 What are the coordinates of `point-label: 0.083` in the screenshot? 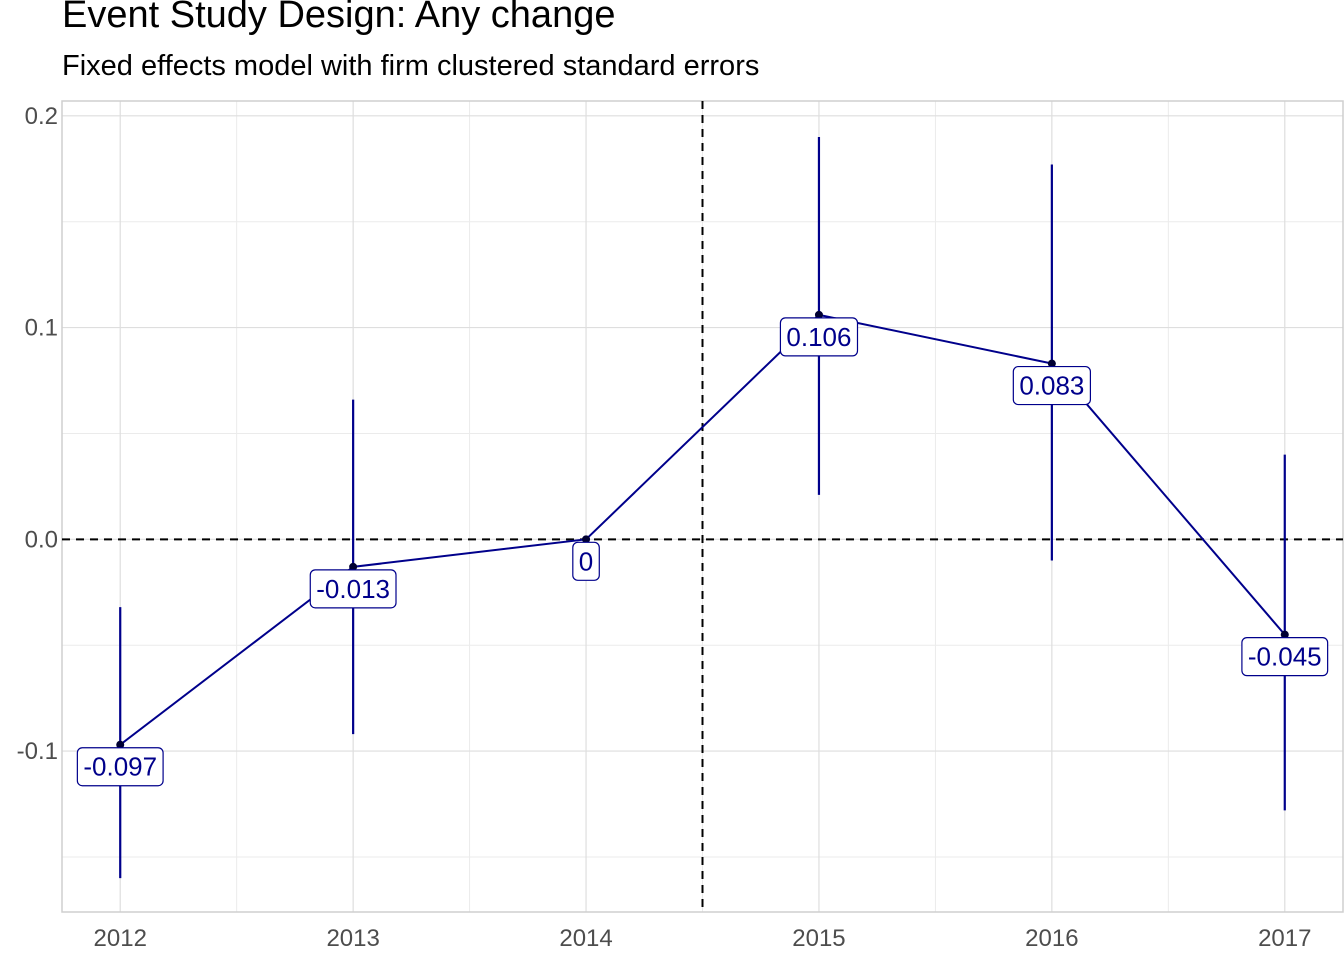 It's located at (1052, 385).